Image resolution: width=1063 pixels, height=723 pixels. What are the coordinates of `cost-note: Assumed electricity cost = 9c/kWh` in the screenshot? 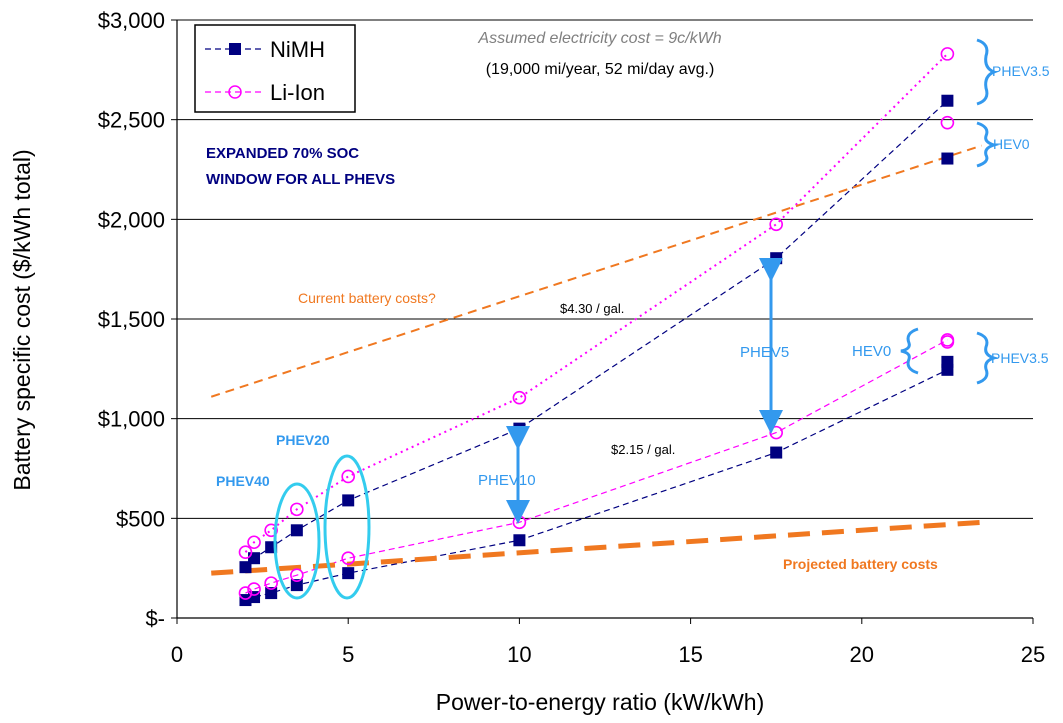 It's located at (599, 38).